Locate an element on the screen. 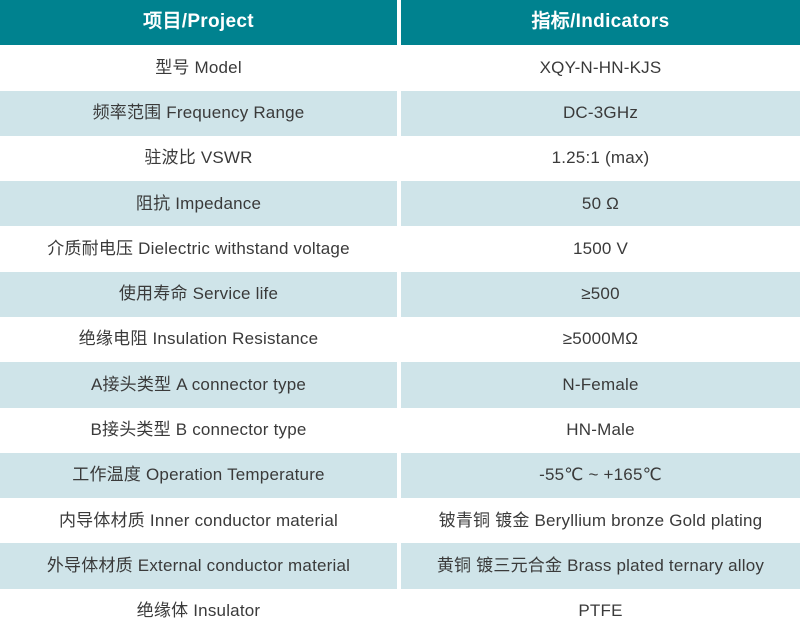  project-cell: B接头类型 B connector type is located at coordinates (198, 430).